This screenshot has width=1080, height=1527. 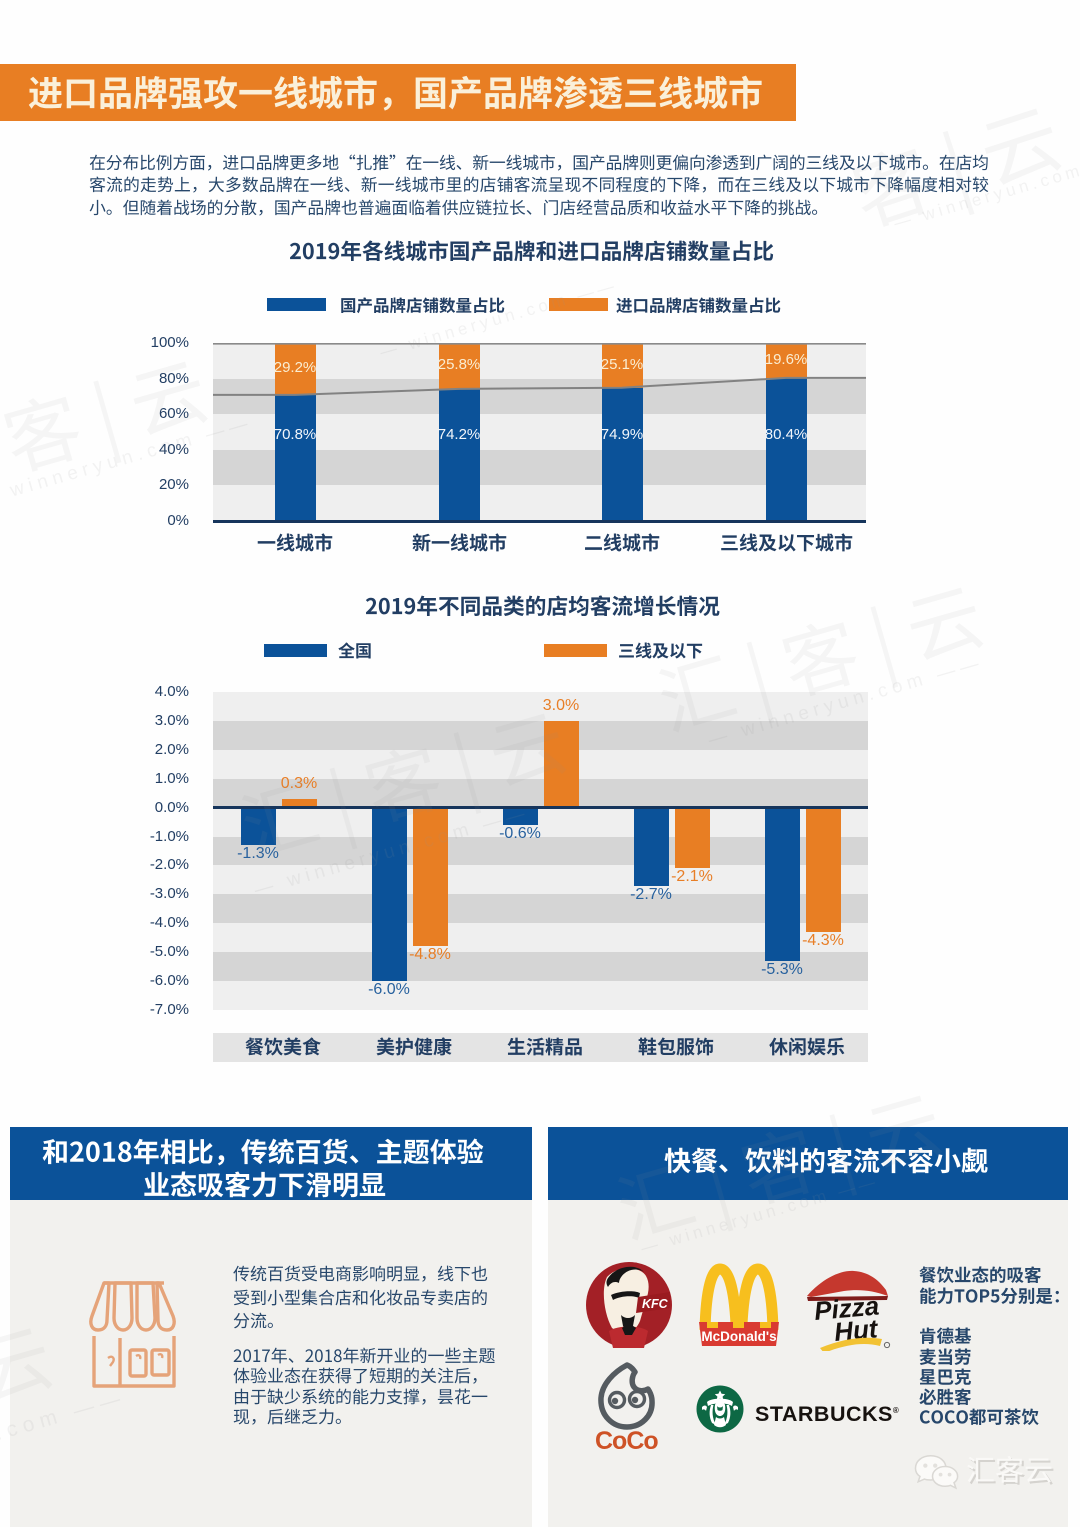 I want to click on svg-text: KFC, so click(x=655, y=1304).